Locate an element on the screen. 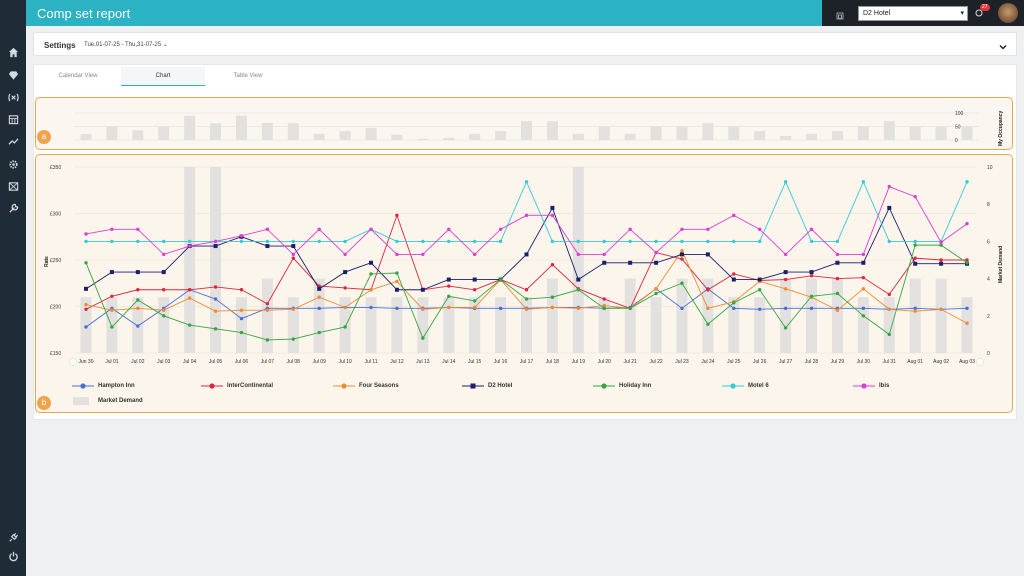 The image size is (1024, 576). legend-item-holiday-inn: Holiday Inn is located at coordinates (622, 386).